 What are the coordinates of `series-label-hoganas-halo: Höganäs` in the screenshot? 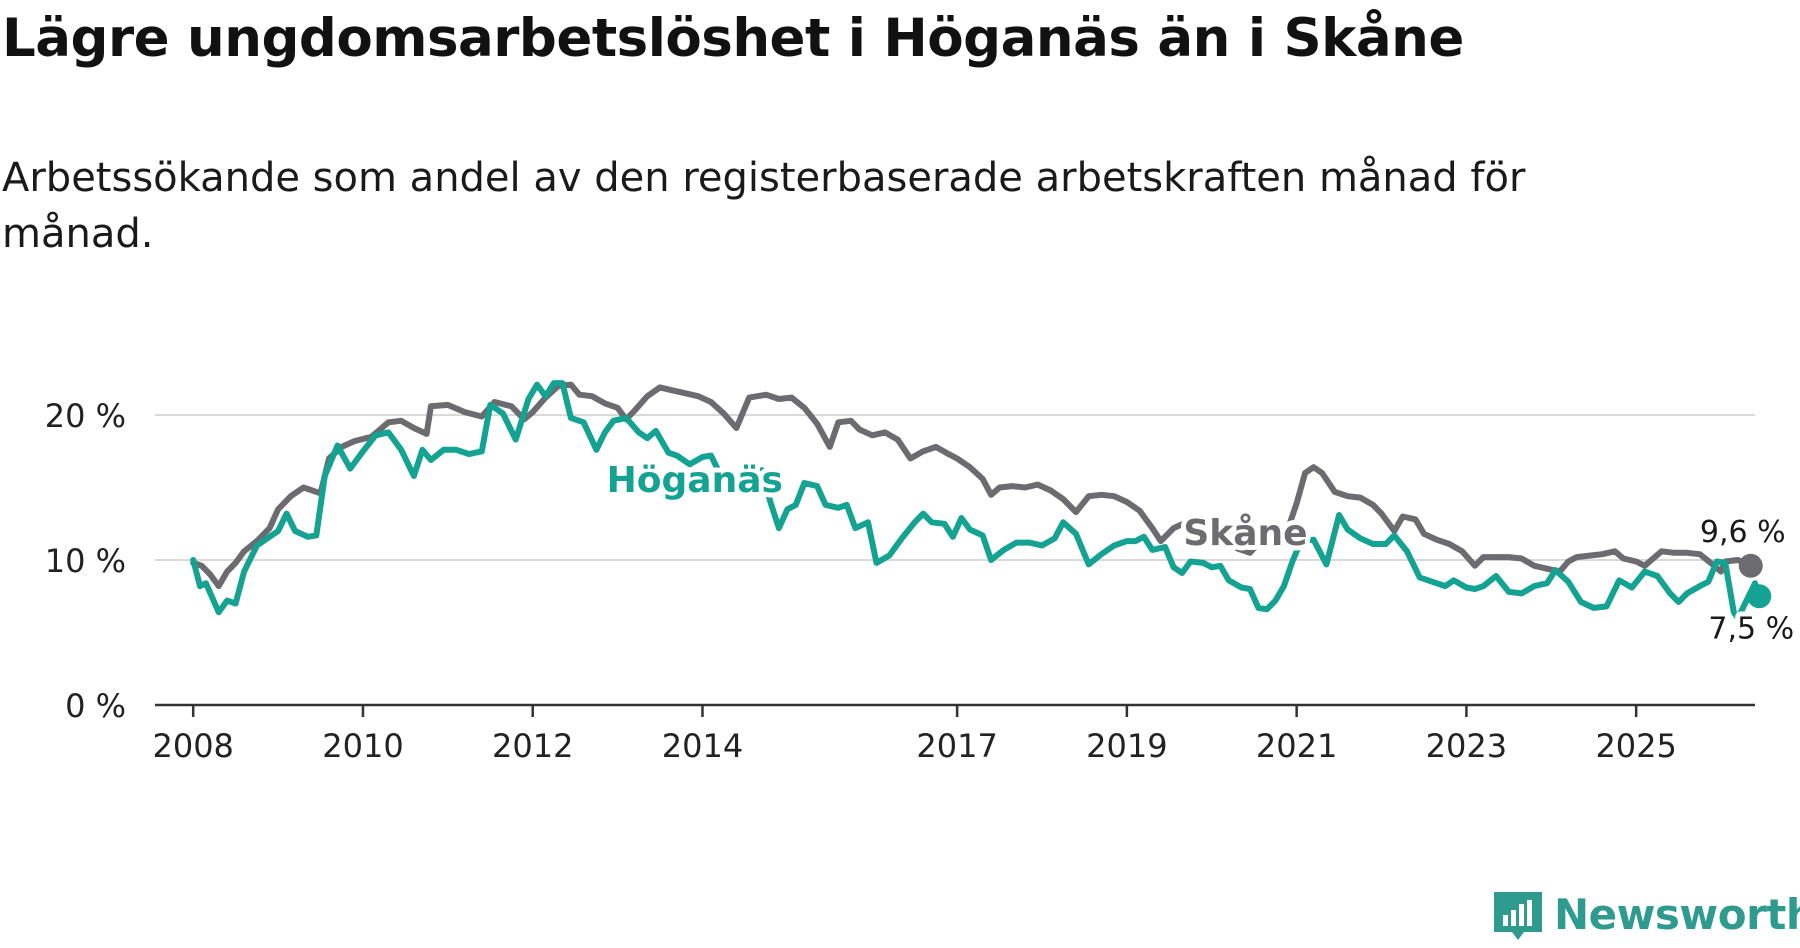 It's located at (695, 480).